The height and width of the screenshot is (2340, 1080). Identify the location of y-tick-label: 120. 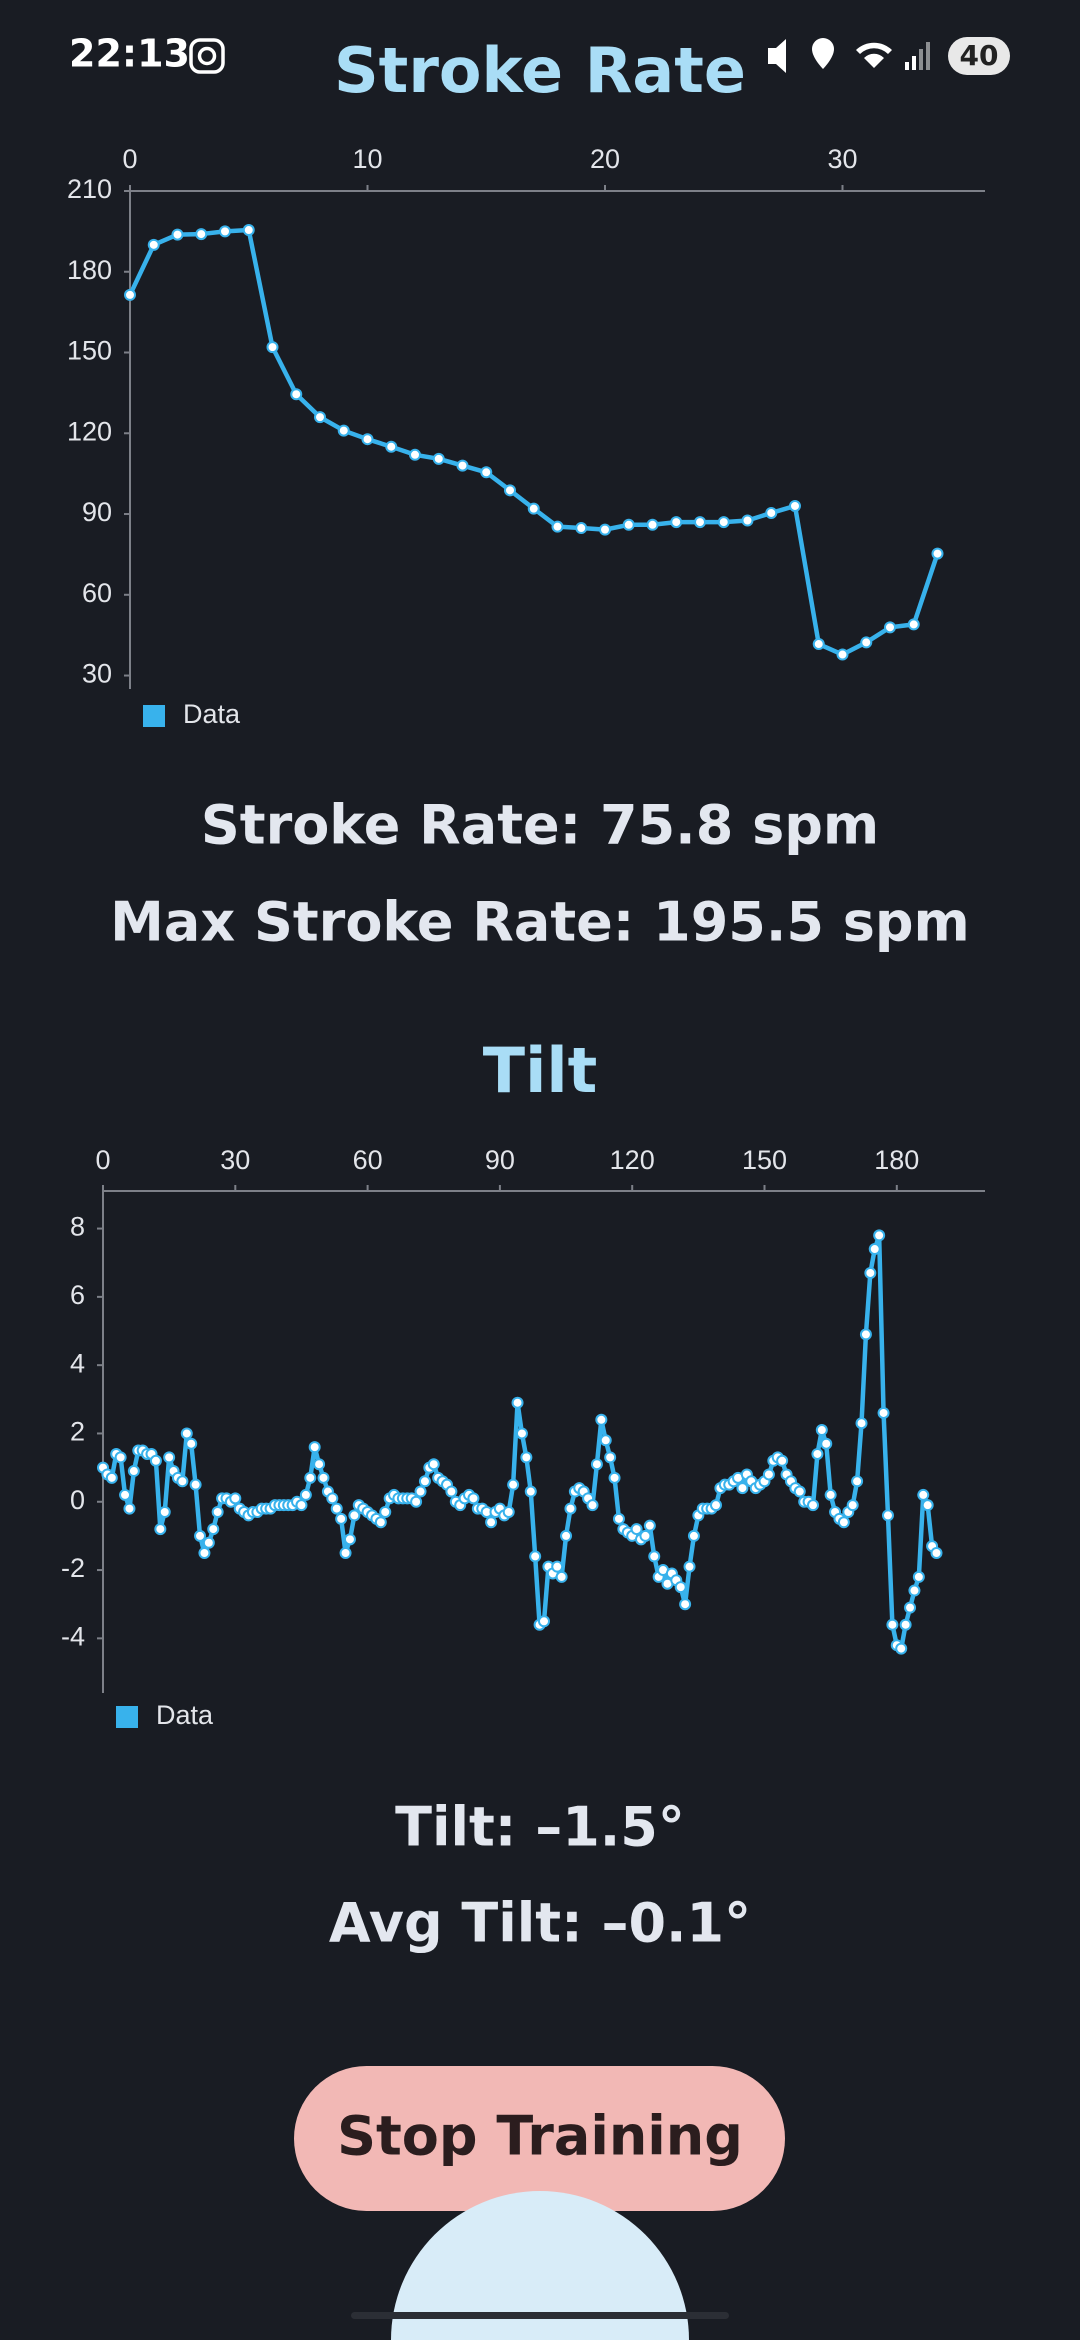
(89, 431).